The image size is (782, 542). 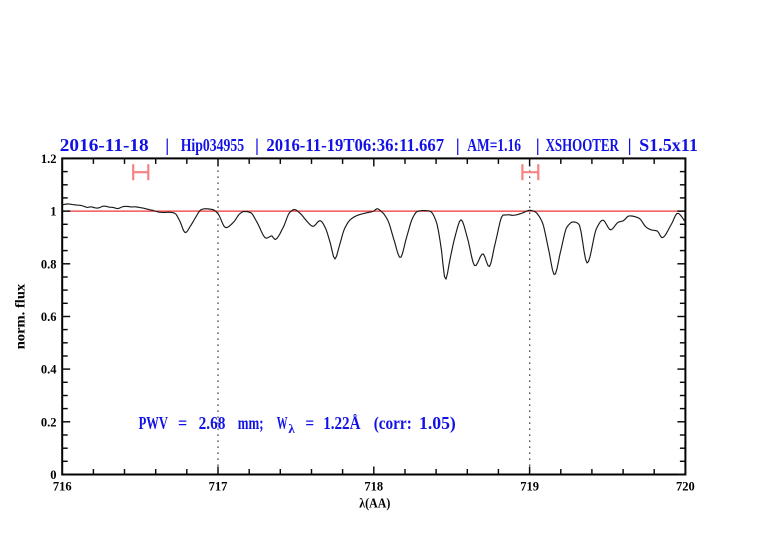 What do you see at coordinates (153, 423) in the screenshot?
I see `svg-text: PWV` at bounding box center [153, 423].